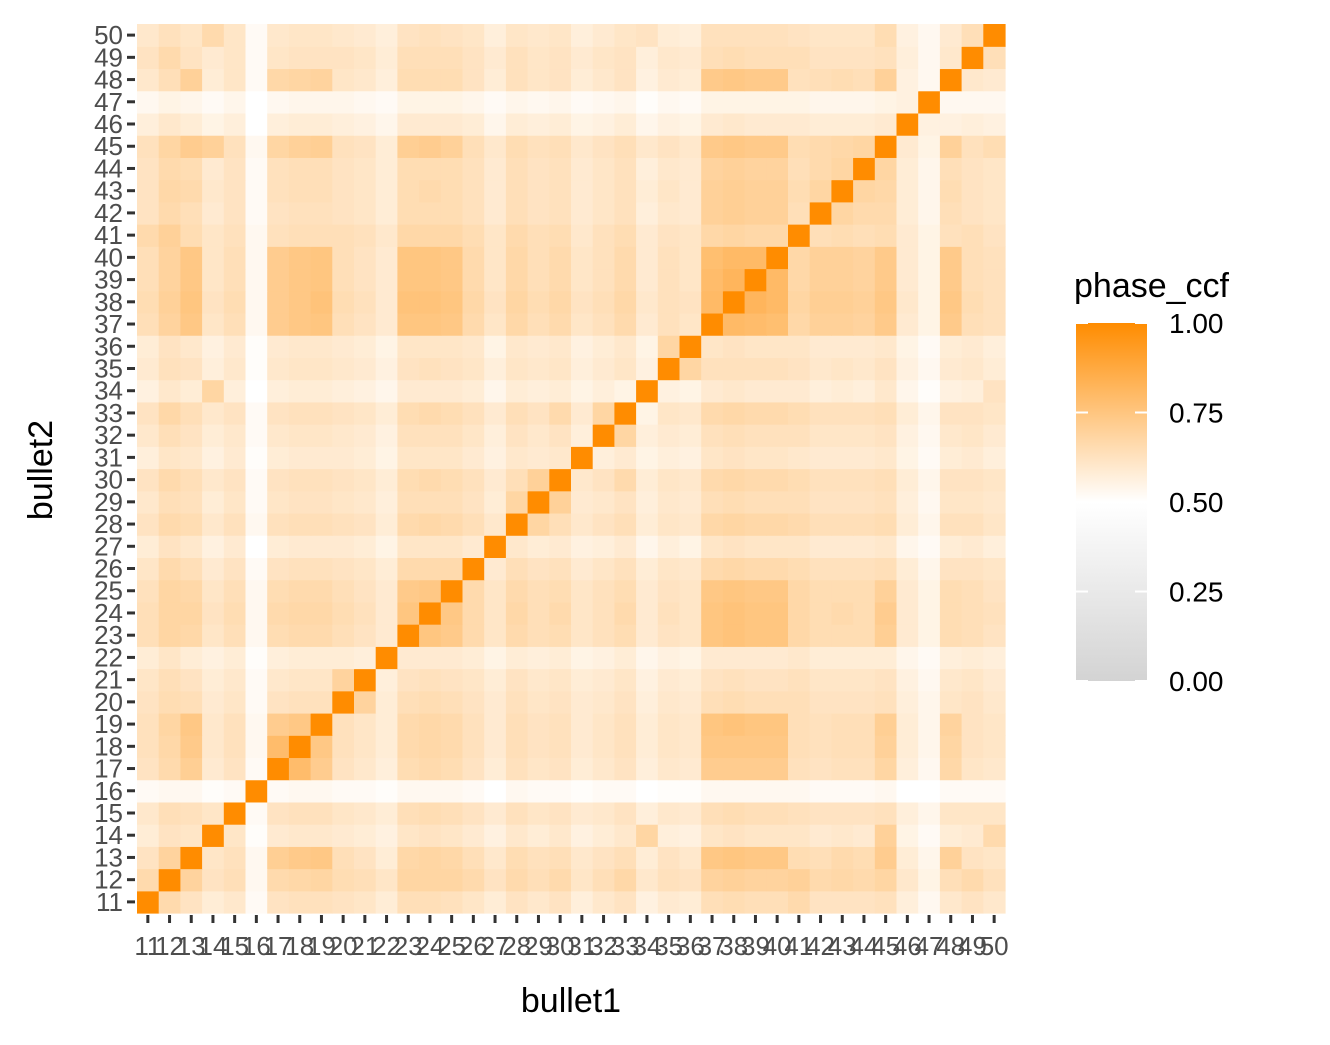  Describe the element at coordinates (108, 435) in the screenshot. I see `y-tick-label: 32` at that location.